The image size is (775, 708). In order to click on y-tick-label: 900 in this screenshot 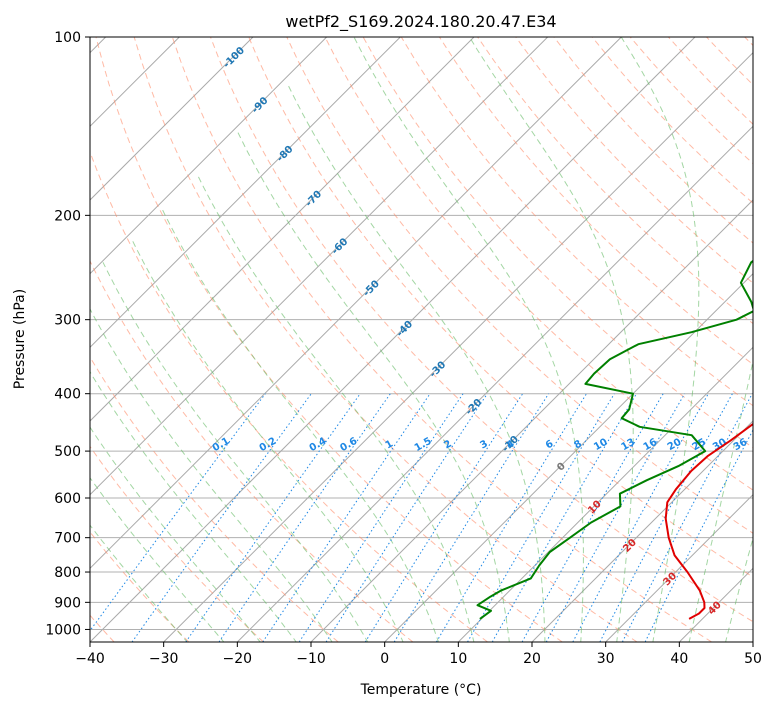, I will do `click(67, 603)`.